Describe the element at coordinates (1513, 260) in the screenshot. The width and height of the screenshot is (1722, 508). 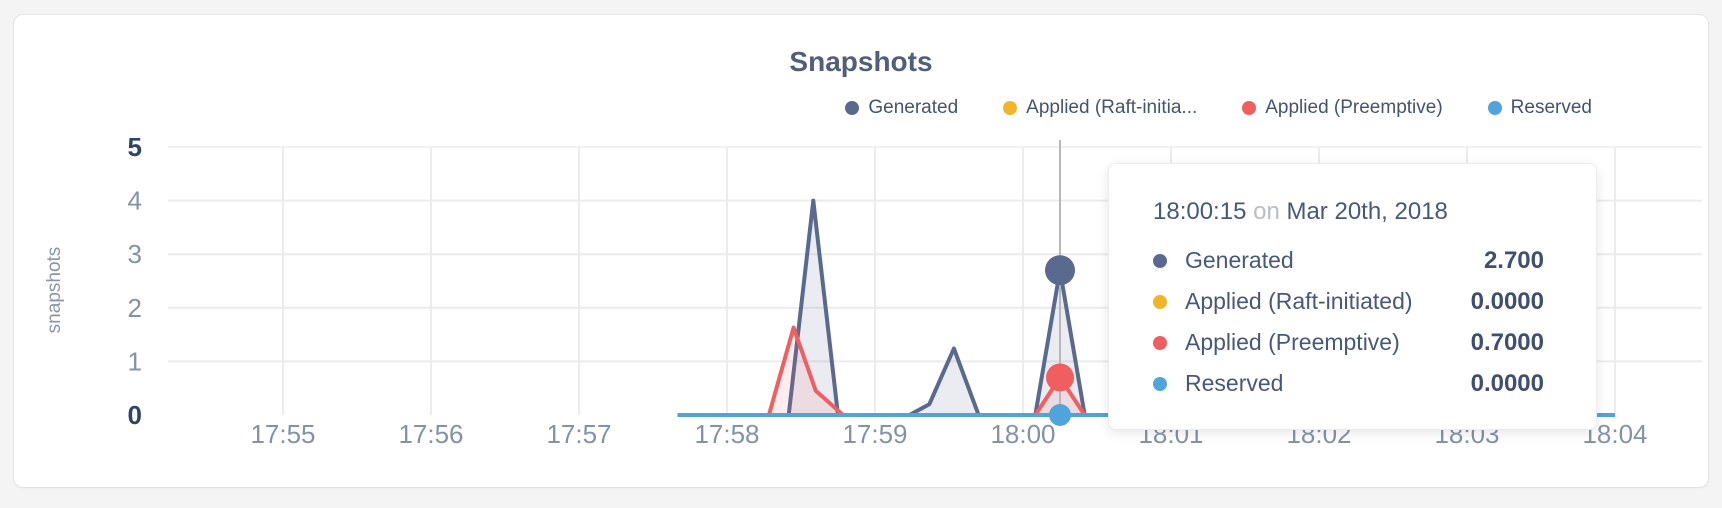
I see `tooltip-row-value: 2.700` at that location.